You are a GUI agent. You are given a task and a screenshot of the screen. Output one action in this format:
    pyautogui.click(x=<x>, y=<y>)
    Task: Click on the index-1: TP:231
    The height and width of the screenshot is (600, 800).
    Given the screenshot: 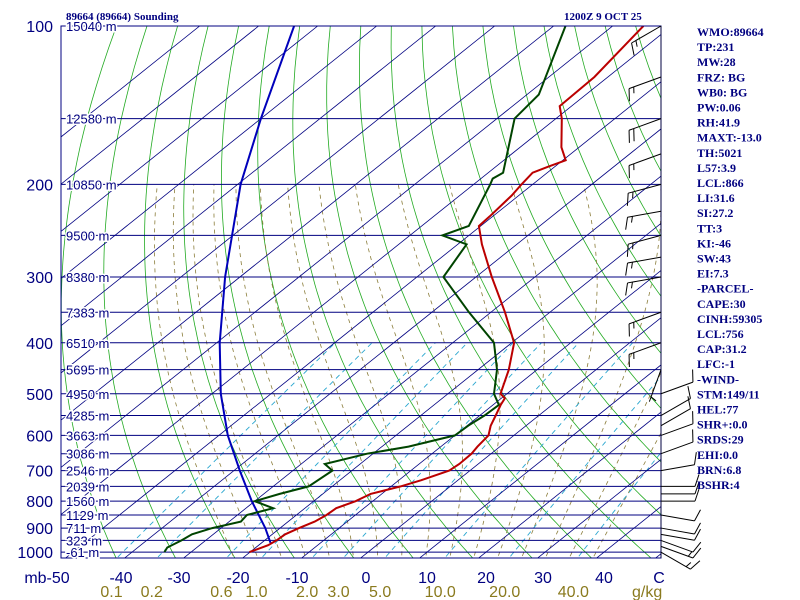 What is the action you would take?
    pyautogui.click(x=715, y=47)
    